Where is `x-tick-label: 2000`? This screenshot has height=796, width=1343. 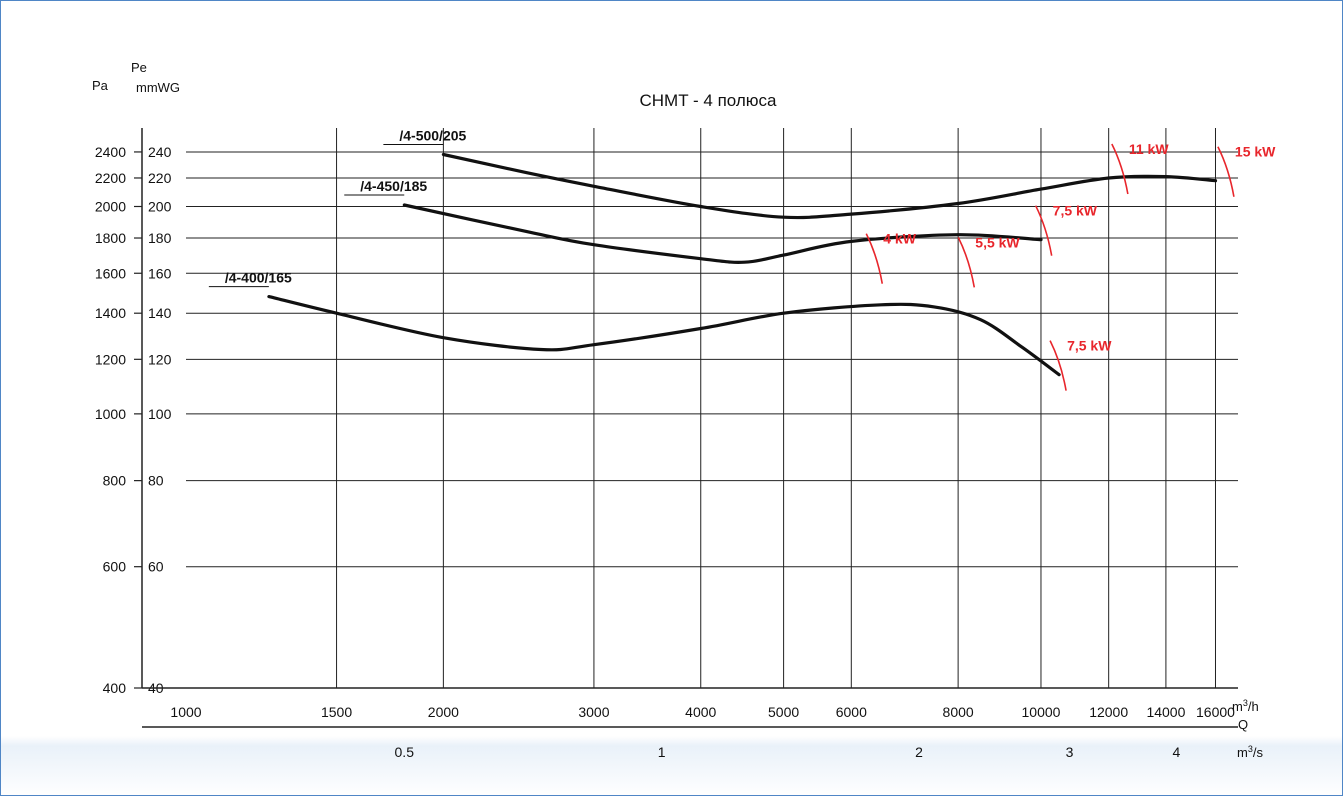 x-tick-label: 2000 is located at coordinates (443, 712).